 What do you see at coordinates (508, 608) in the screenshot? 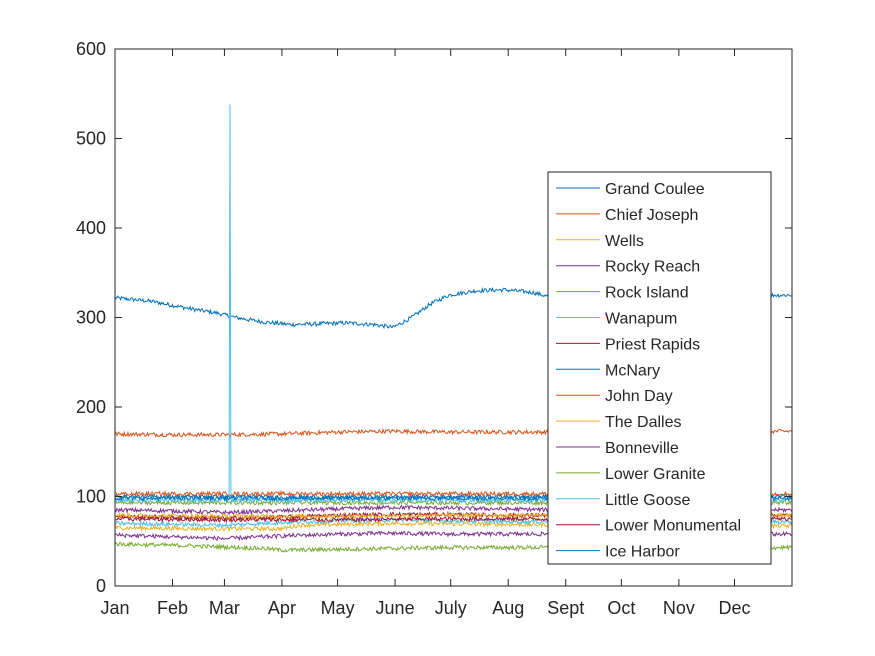
I see `x-tick-label: Aug` at bounding box center [508, 608].